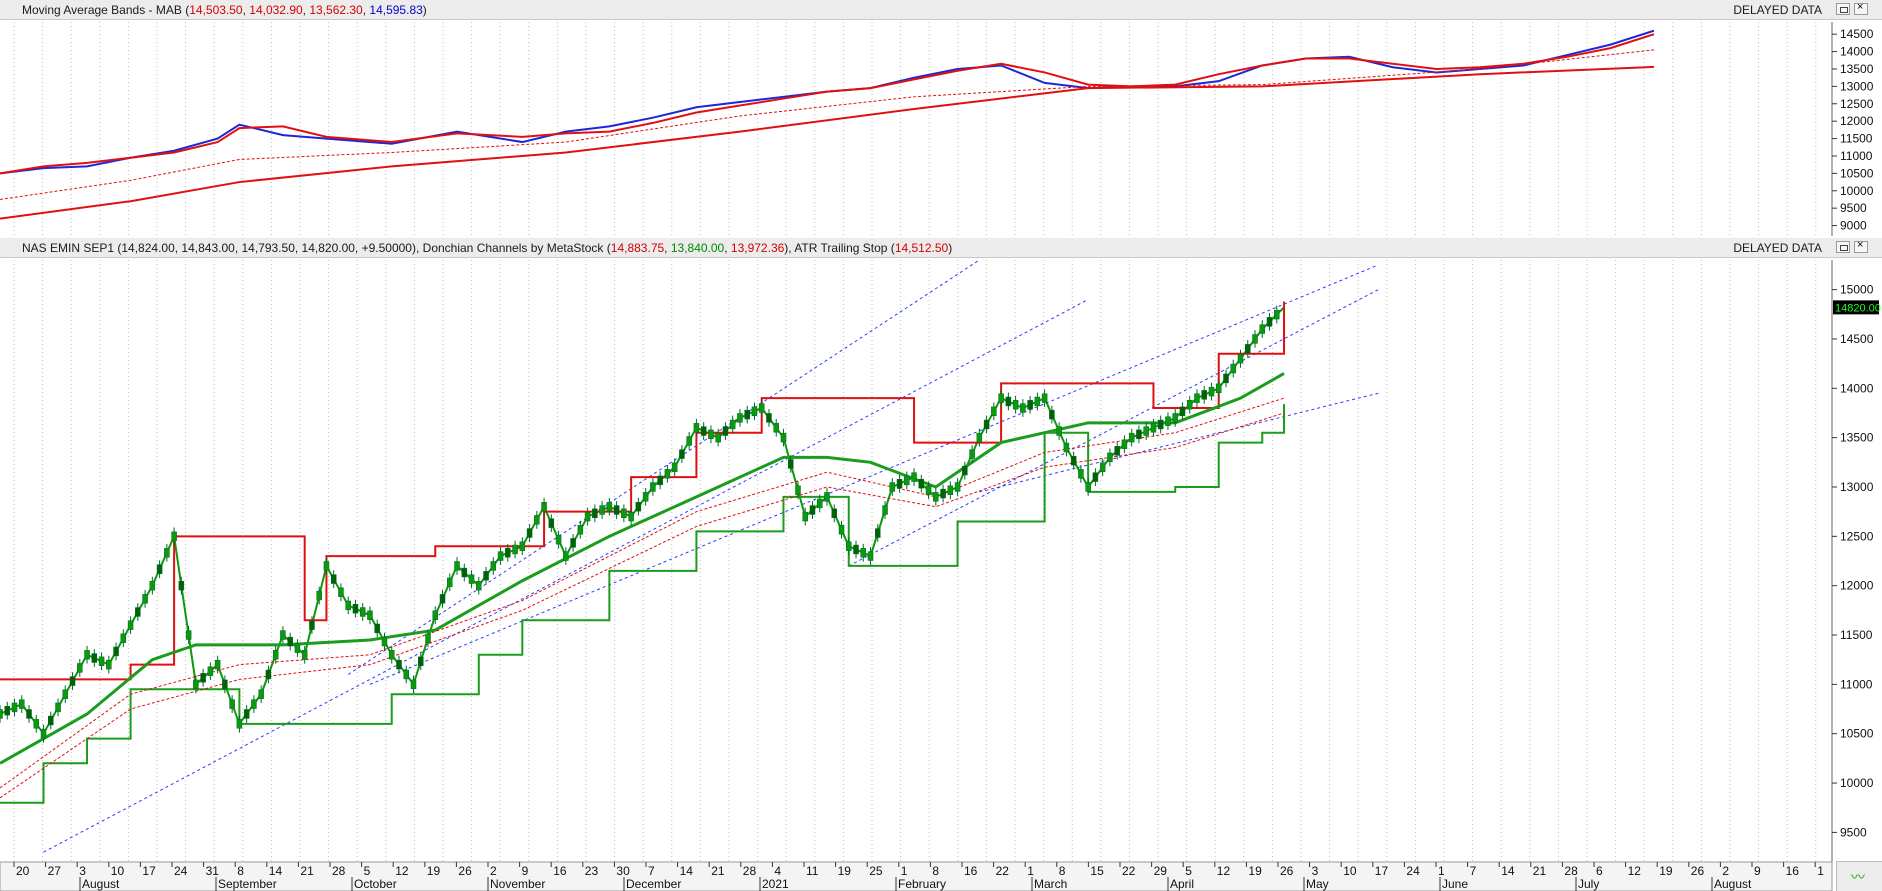  Describe the element at coordinates (935, 871) in the screenshot. I see `x-tick-label: 8` at that location.